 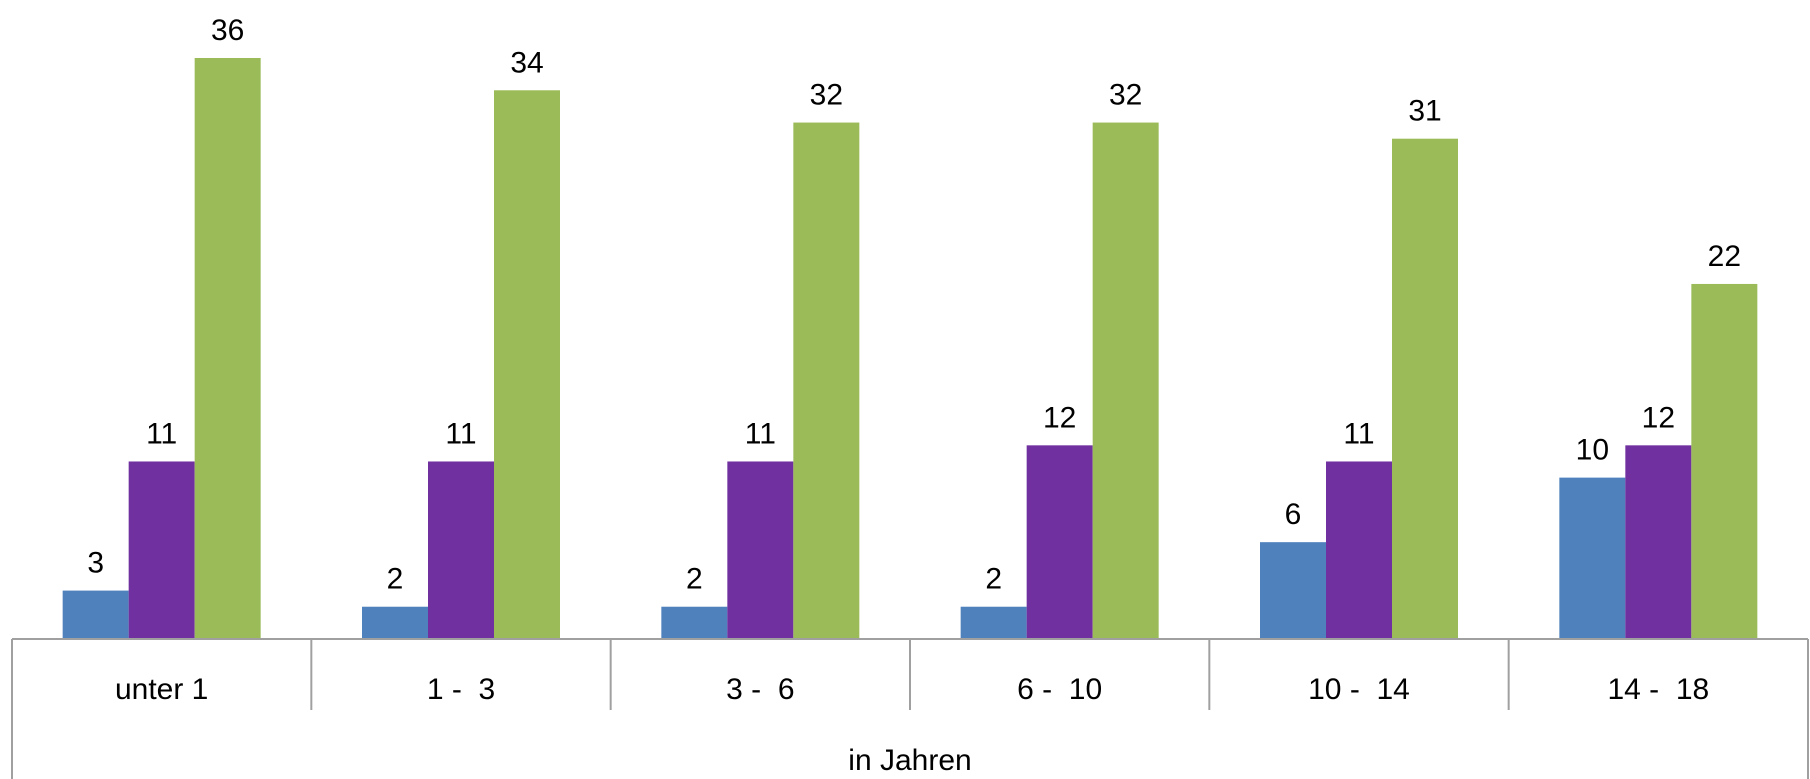 I want to click on bar-s2-c6, so click(x=1658, y=542).